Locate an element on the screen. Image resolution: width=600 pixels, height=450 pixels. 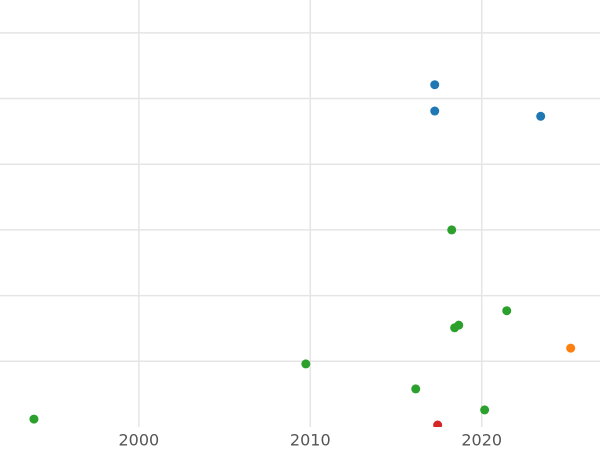
x-tick-label: 2000 is located at coordinates (138, 440).